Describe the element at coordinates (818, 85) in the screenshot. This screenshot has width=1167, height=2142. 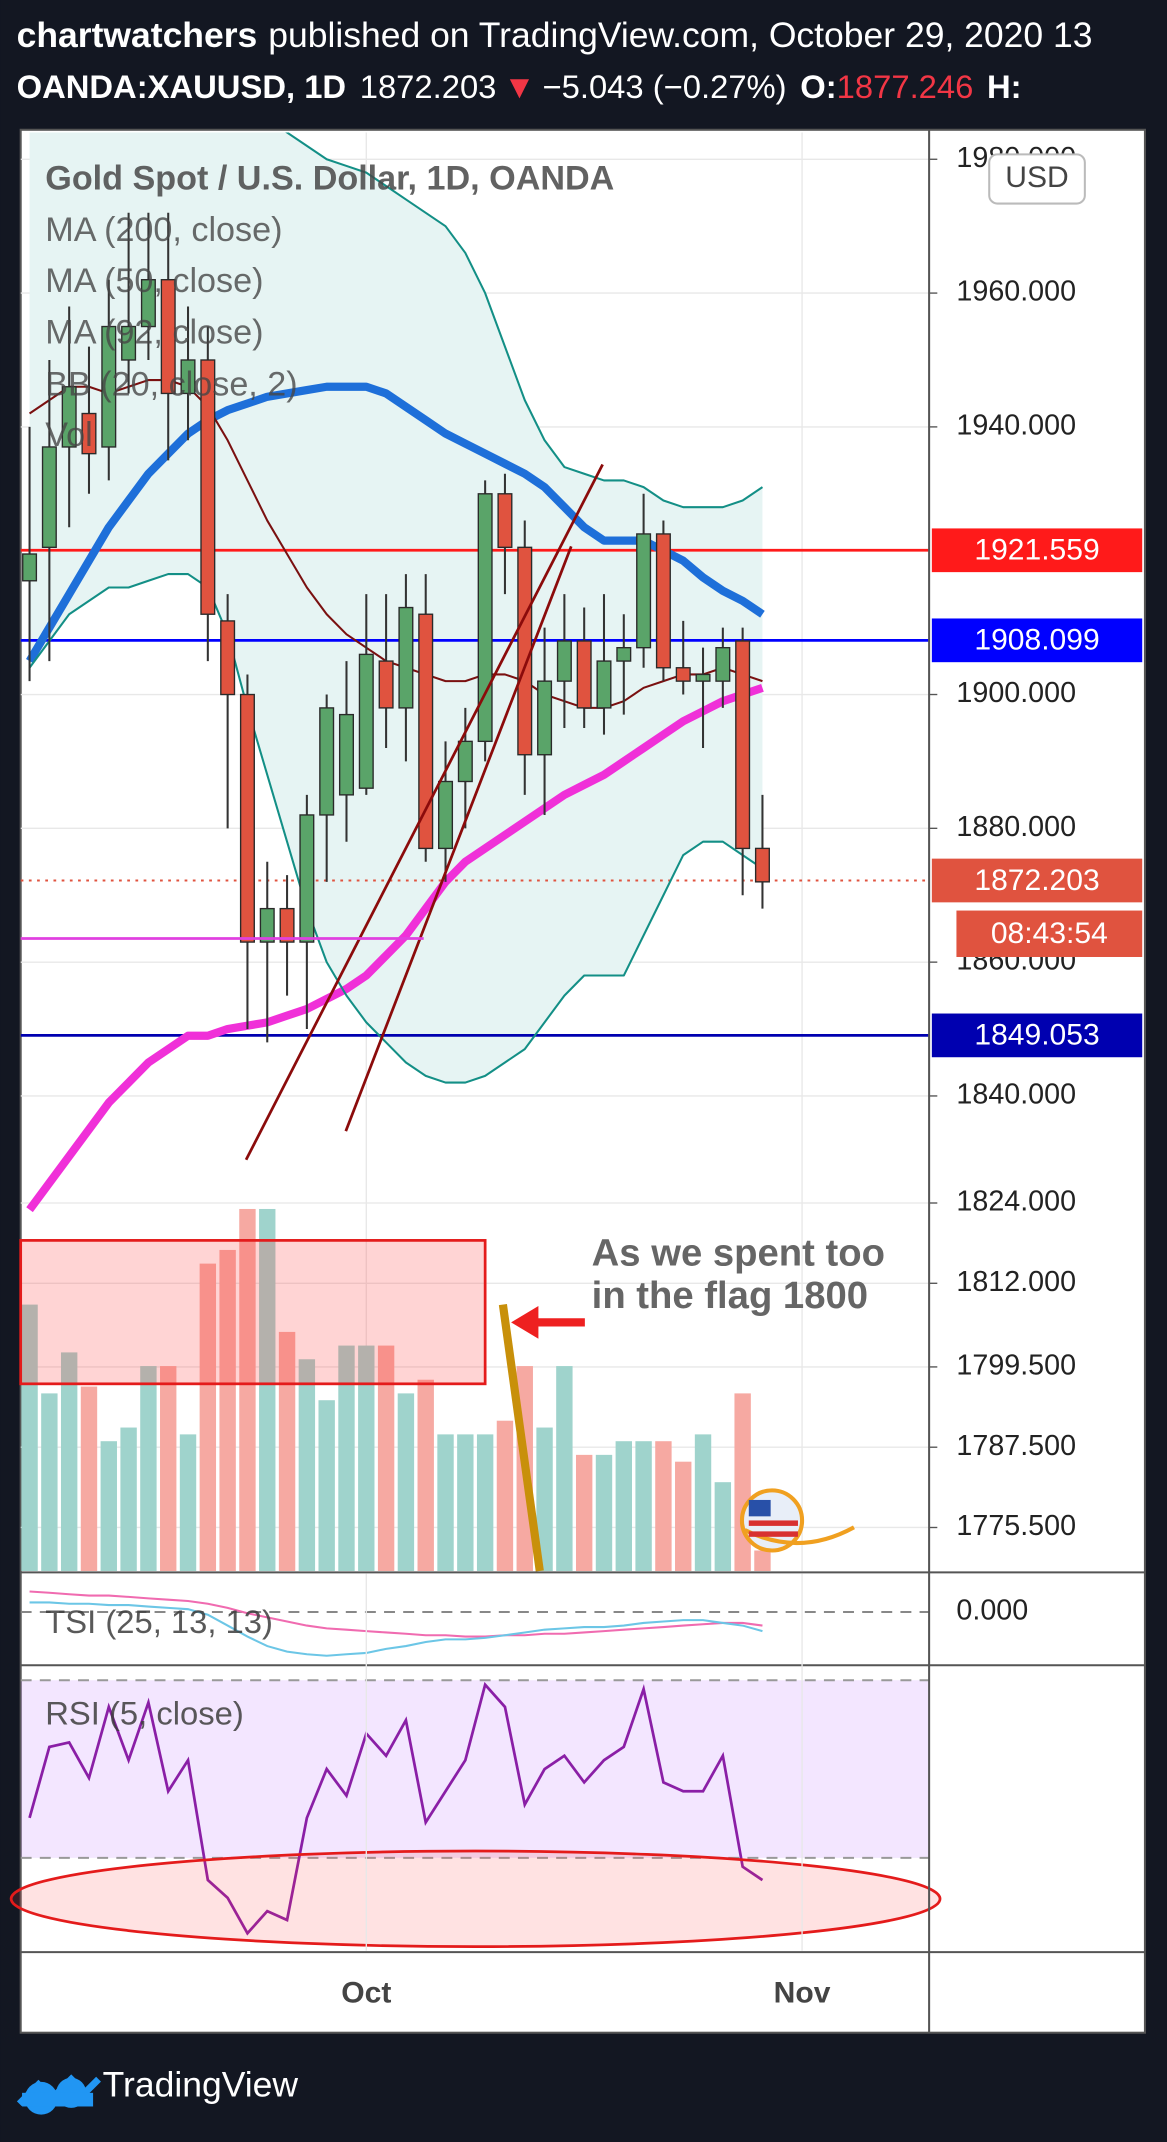
I see `open-label: O:` at that location.